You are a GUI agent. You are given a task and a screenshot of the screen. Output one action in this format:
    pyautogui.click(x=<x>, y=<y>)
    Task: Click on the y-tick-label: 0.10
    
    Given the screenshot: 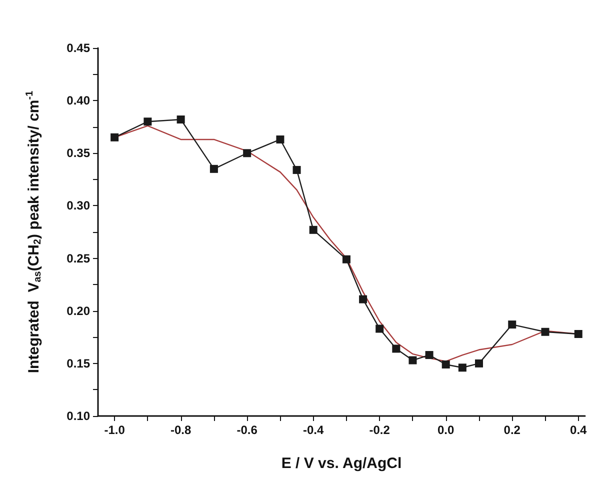 What is the action you would take?
    pyautogui.click(x=78, y=416)
    